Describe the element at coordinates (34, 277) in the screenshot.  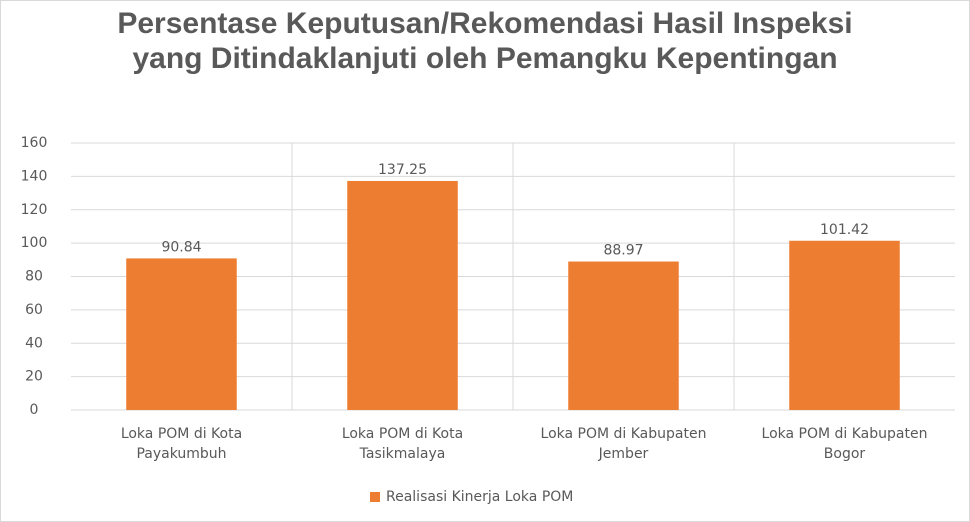
I see `y-tick-label: 80` at that location.